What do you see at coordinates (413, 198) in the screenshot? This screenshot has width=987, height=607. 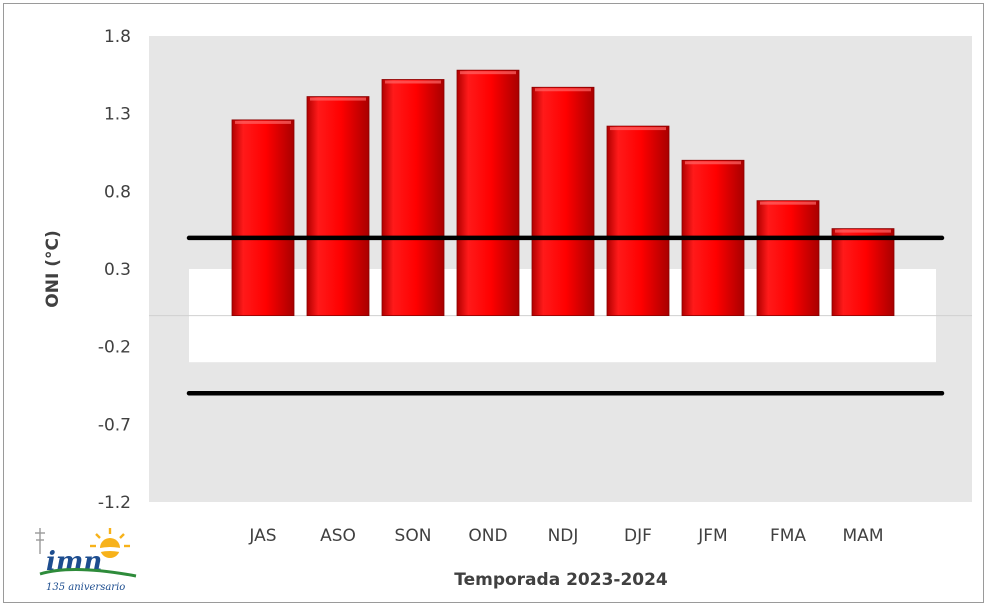 I see `bar-son` at bounding box center [413, 198].